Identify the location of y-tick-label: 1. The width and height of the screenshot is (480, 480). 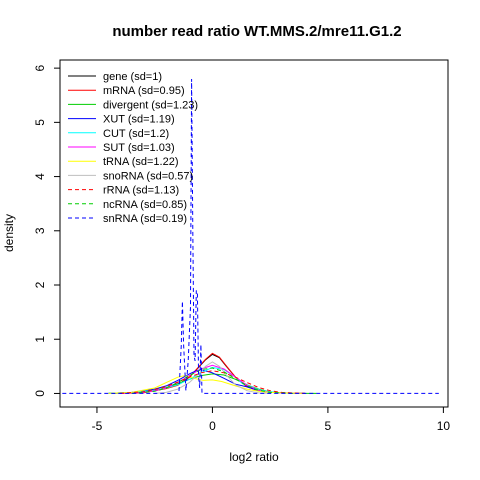
(40, 339).